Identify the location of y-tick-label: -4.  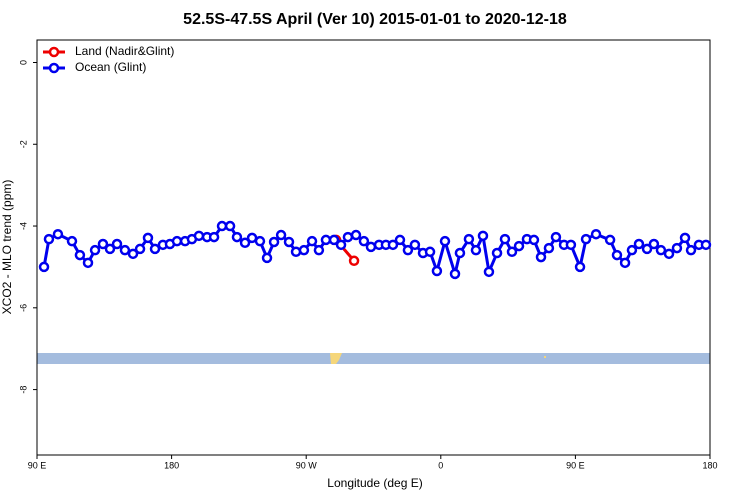
(23, 226).